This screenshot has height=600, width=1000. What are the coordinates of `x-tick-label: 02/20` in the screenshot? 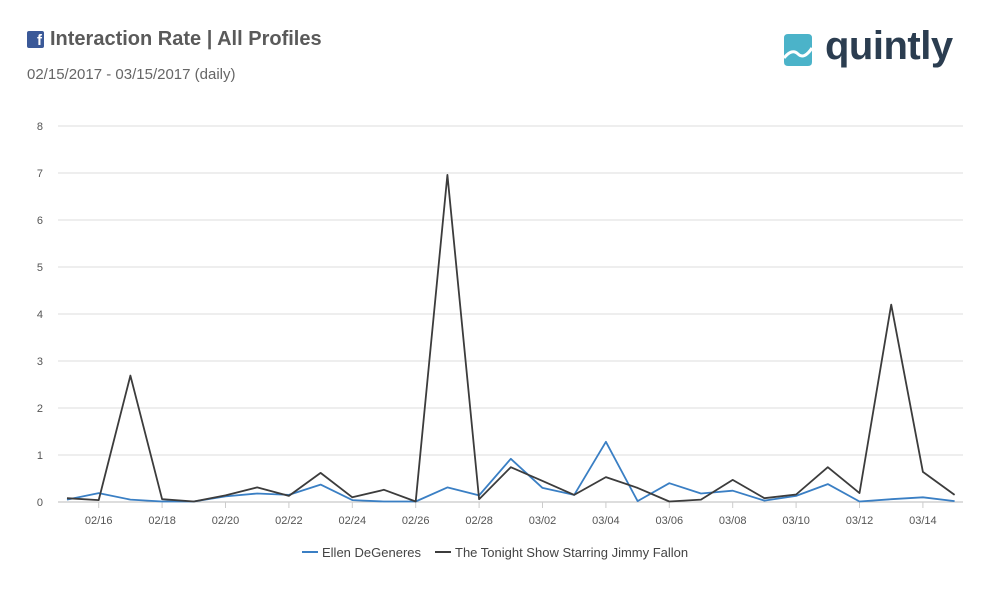 It's located at (226, 521).